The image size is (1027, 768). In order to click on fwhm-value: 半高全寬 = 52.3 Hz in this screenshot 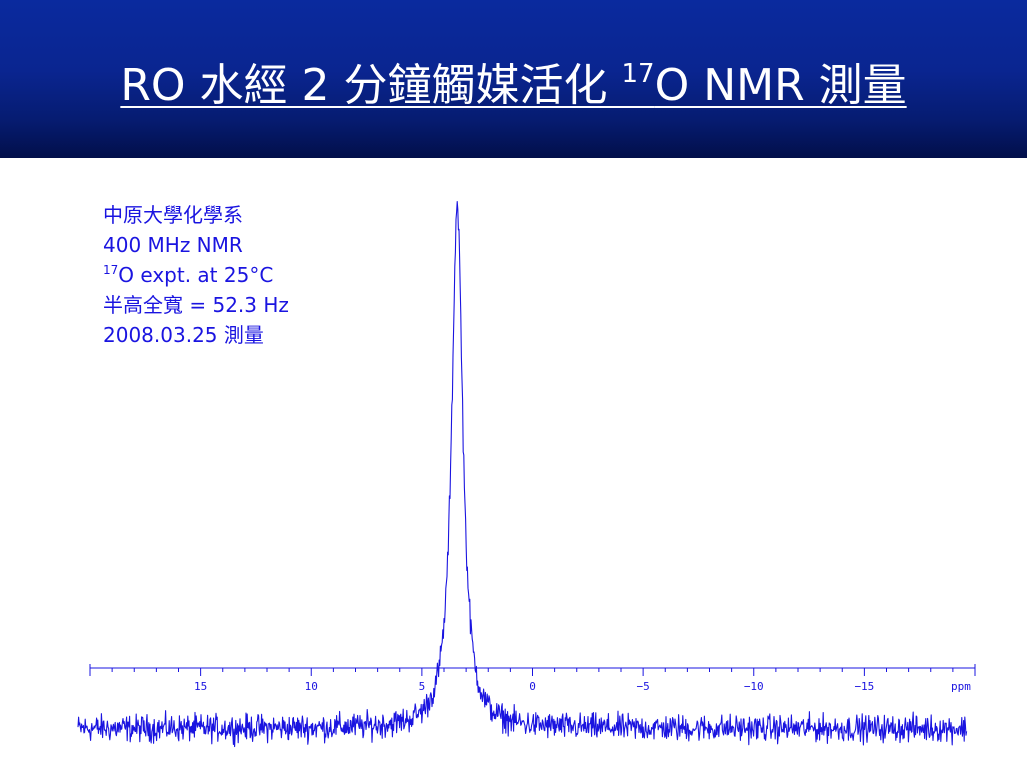, I will do `click(196, 305)`.